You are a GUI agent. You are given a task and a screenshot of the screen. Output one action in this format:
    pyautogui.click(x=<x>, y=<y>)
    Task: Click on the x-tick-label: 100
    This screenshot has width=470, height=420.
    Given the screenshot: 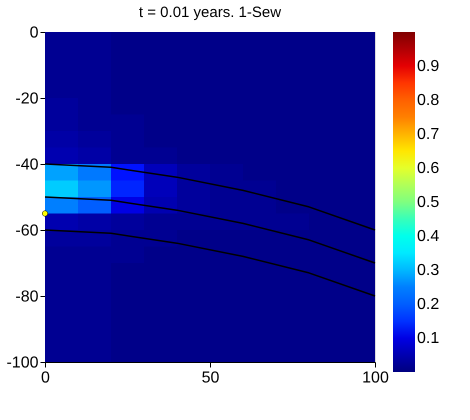 What is the action you would take?
    pyautogui.click(x=375, y=378)
    